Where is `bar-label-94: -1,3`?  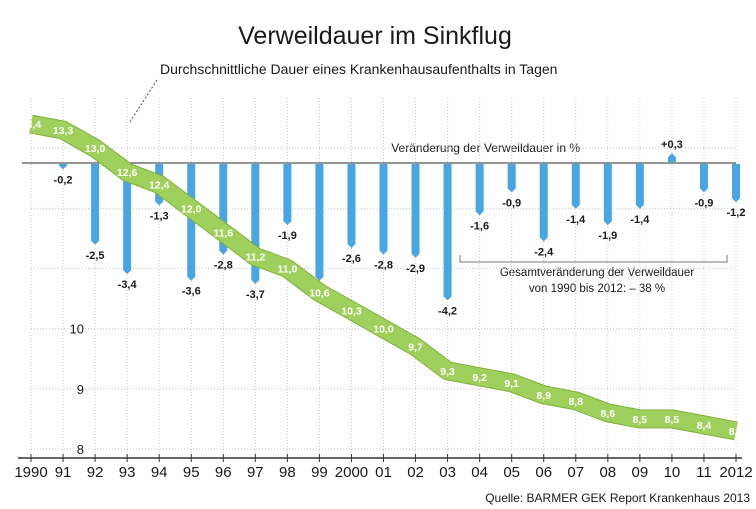 bar-label-94: -1,3 is located at coordinates (159, 217).